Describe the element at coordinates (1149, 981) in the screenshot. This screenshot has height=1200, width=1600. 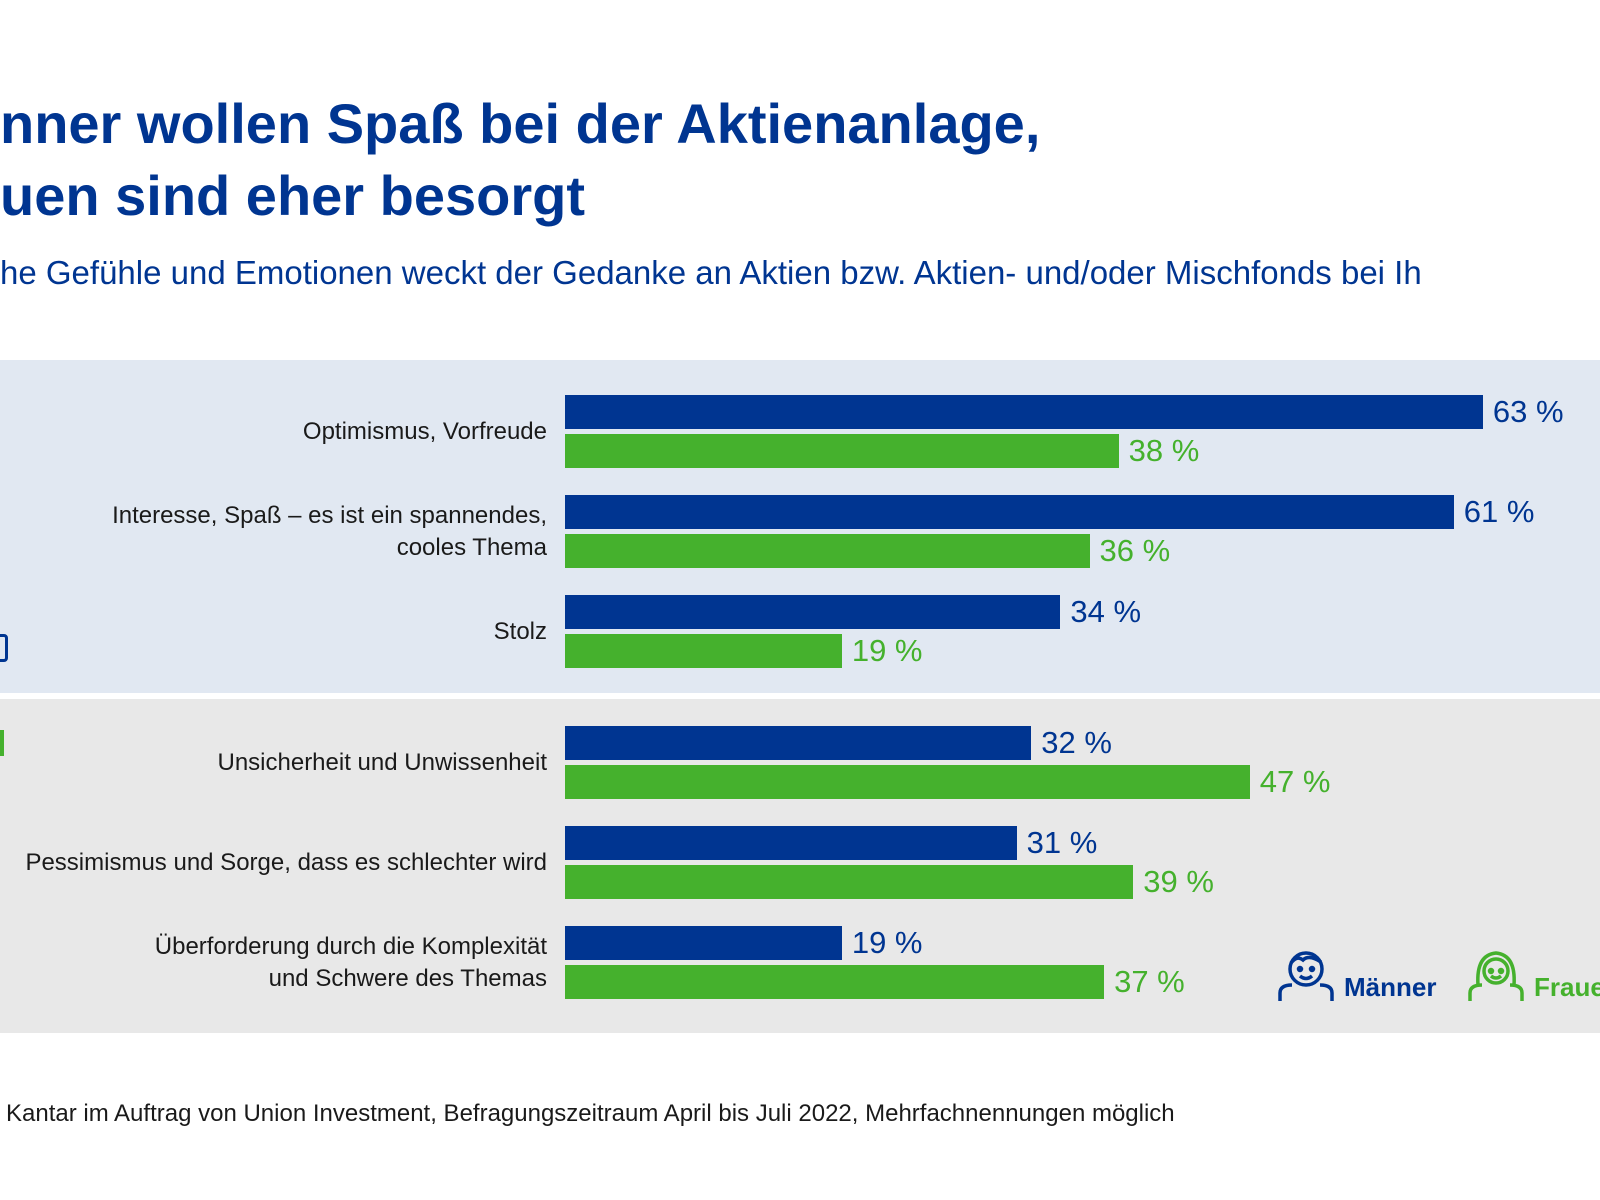
I see `data-label-frauen: 37 %` at that location.